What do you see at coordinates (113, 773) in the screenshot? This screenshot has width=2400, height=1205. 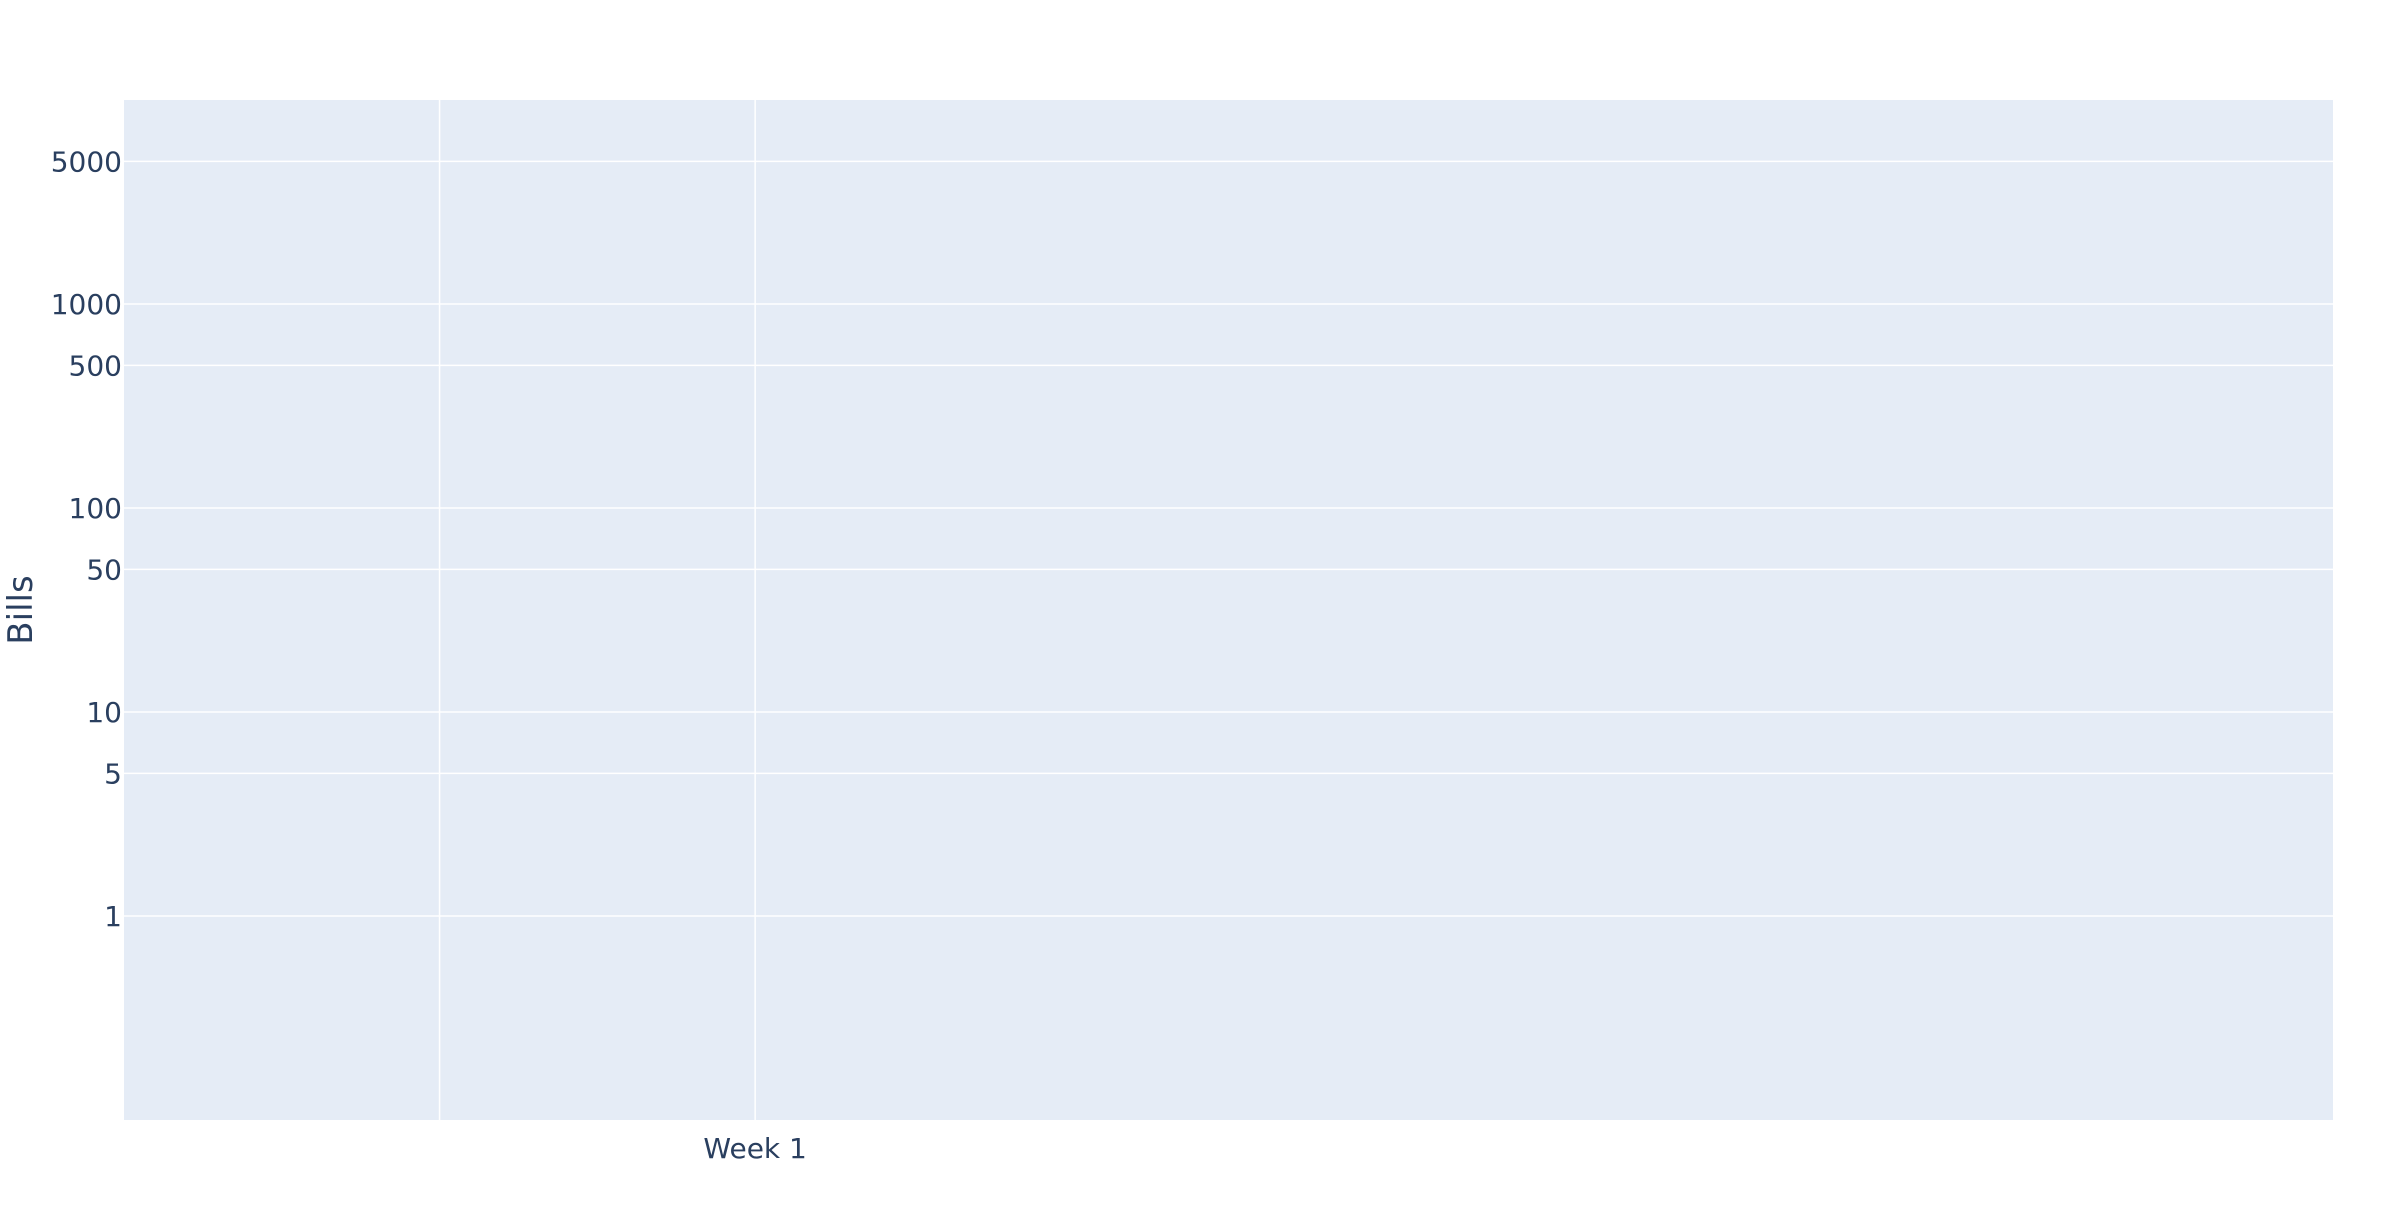 I see `y-tick-label: 5` at bounding box center [113, 773].